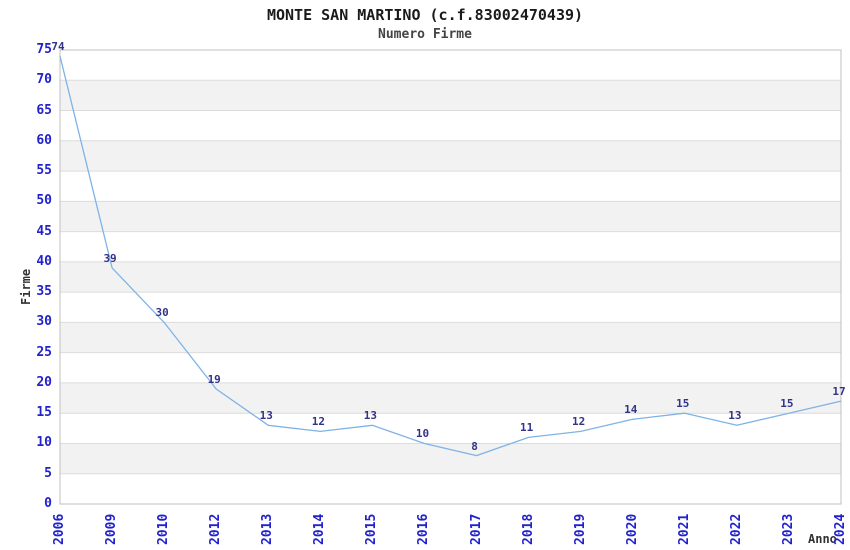  Describe the element at coordinates (44, 443) in the screenshot. I see `y-tick-label: 10` at that location.